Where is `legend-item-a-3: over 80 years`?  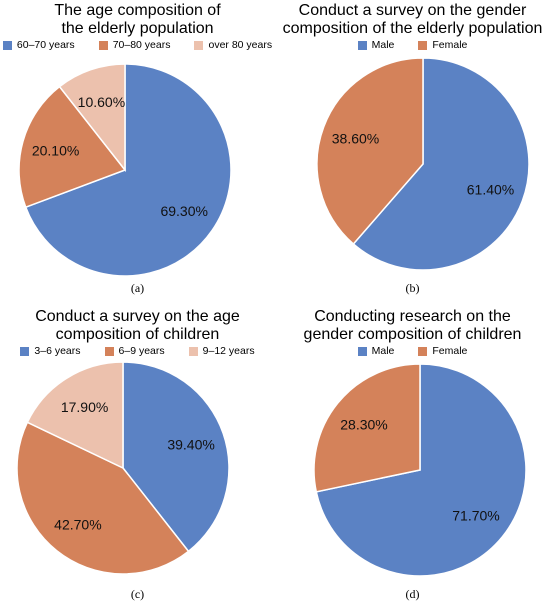
legend-item-a-3: over 80 years is located at coordinates (233, 45).